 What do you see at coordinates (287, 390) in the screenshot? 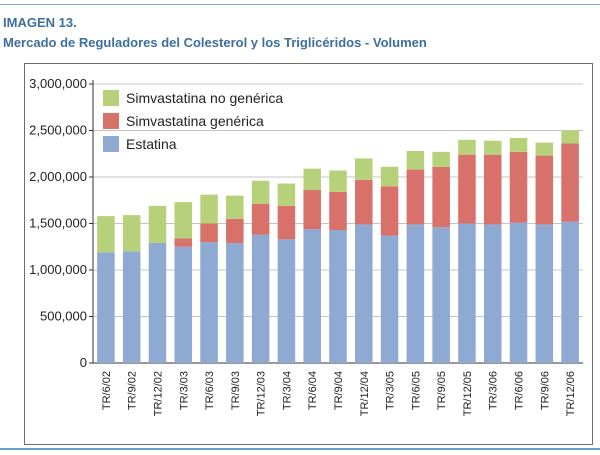
I see `x-tick-label: TR/3/04` at bounding box center [287, 390].